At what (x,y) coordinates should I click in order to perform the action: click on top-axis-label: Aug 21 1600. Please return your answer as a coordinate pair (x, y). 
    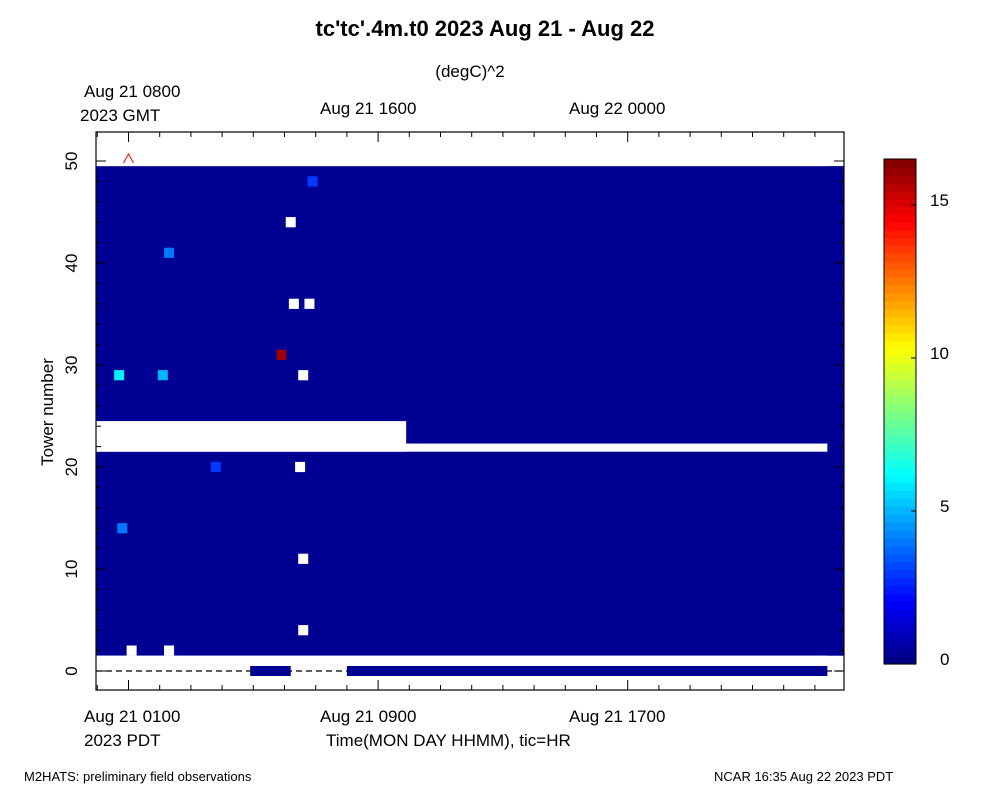
    Looking at the image, I should click on (368, 108).